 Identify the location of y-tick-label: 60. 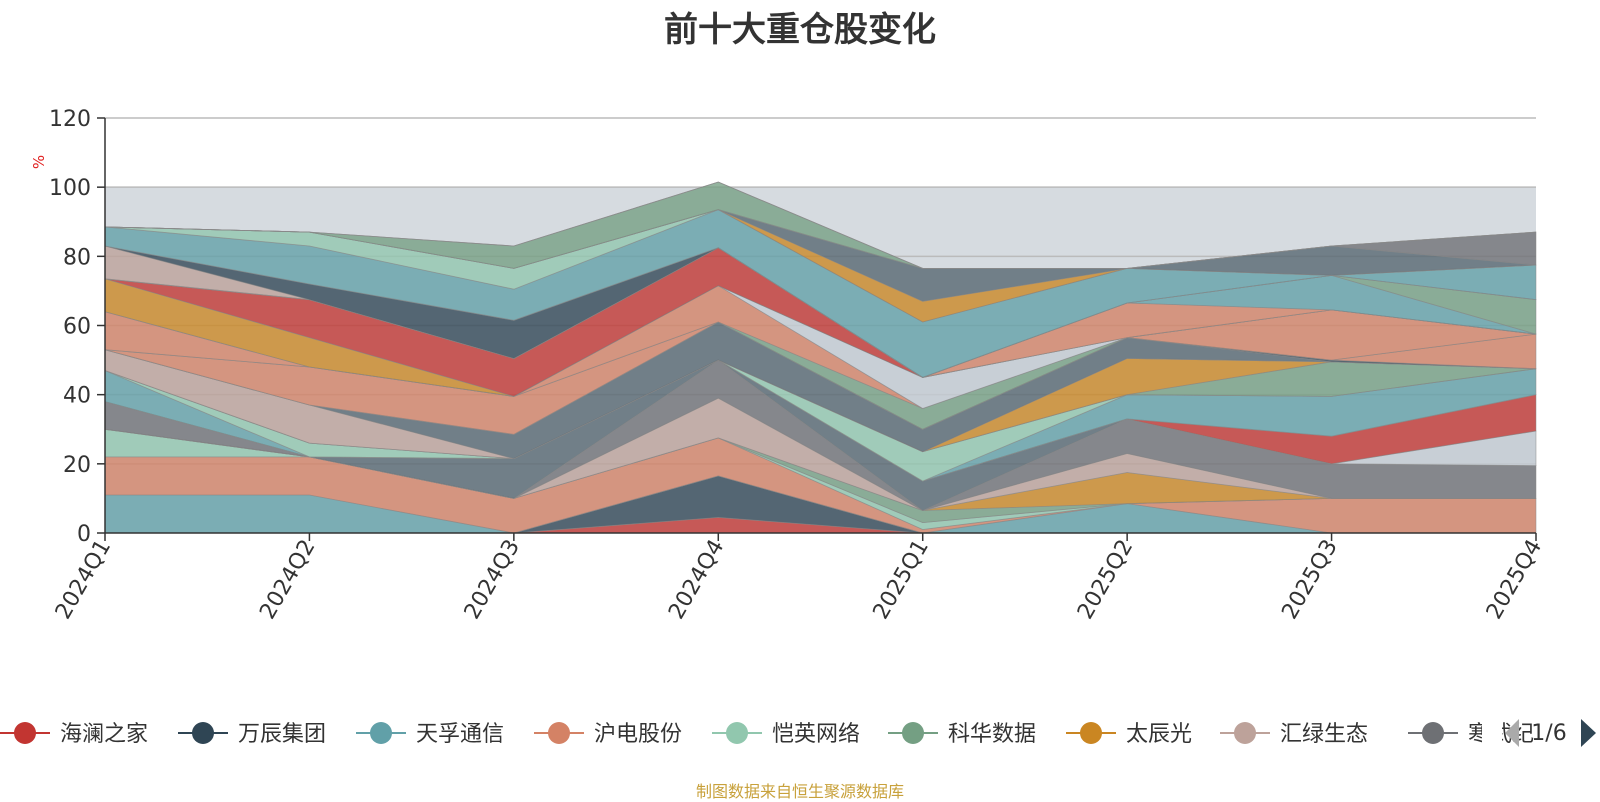
(77, 327).